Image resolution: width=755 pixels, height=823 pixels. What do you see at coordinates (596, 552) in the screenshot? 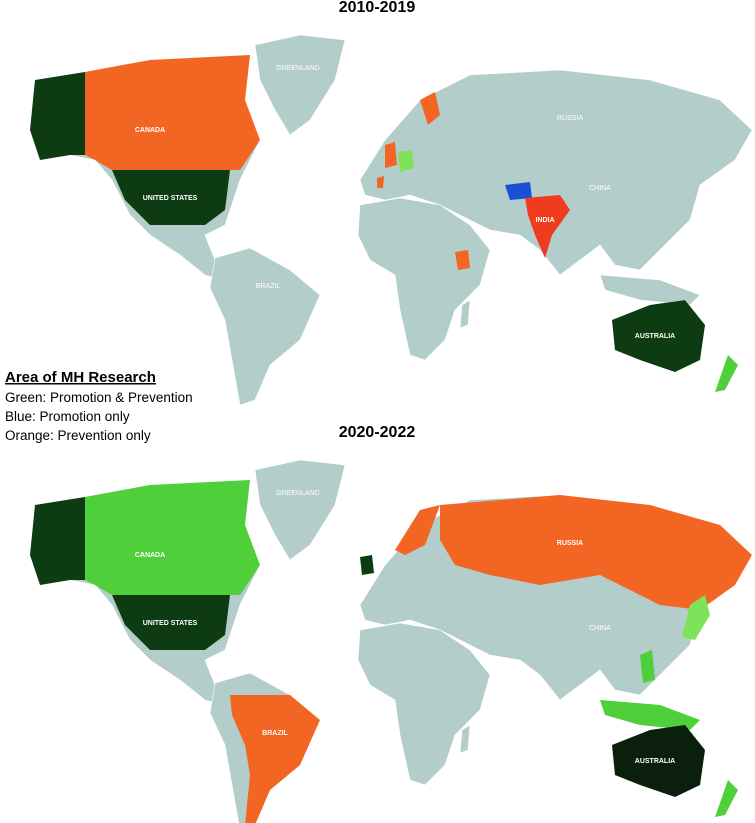
I see `russia` at bounding box center [596, 552].